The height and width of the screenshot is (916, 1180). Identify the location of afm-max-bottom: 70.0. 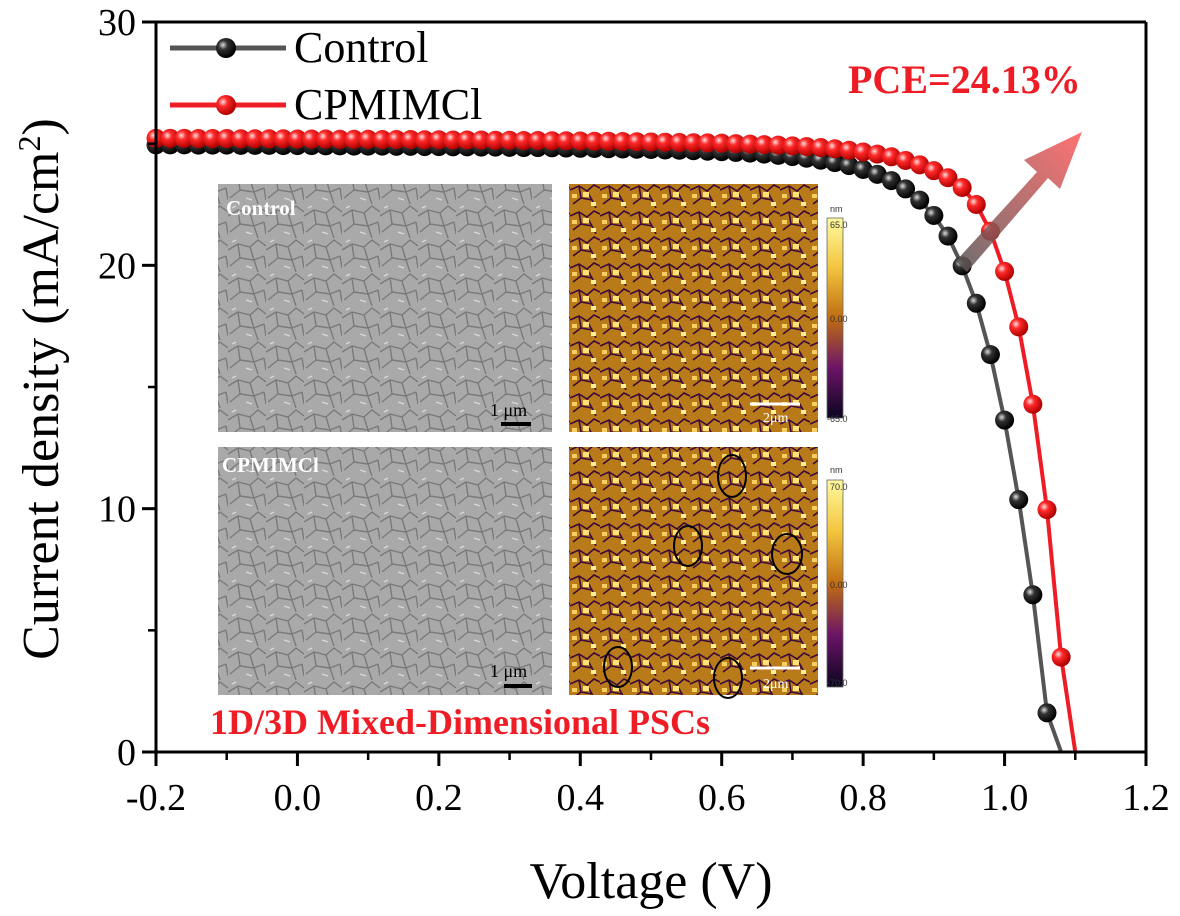
(839, 487).